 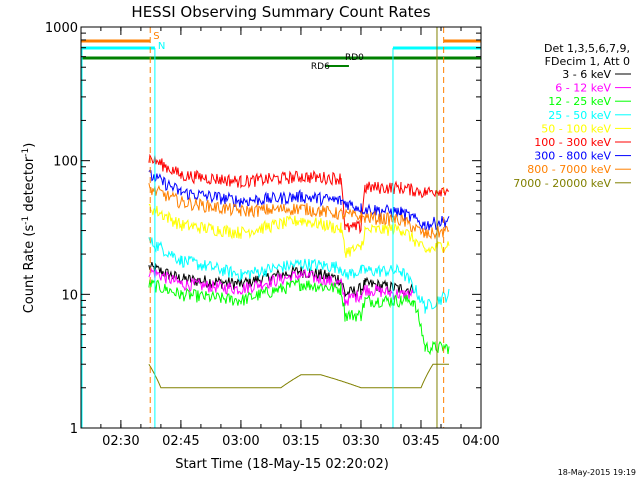 What do you see at coordinates (26, 220) in the screenshot?
I see `y-axis-label-sup1: -1` at bounding box center [26, 220].